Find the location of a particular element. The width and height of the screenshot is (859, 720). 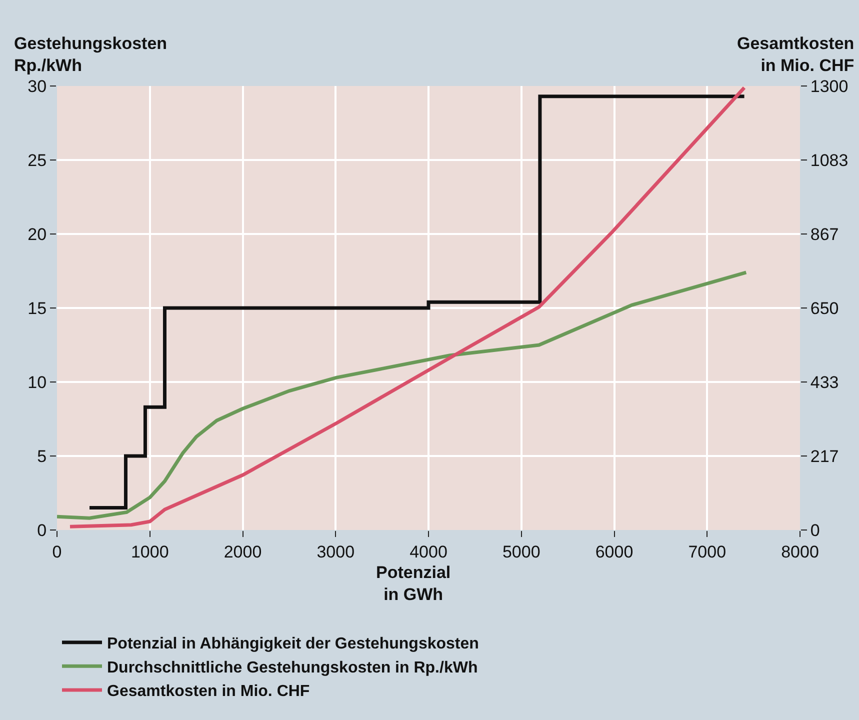

x-tick-label: 6000 is located at coordinates (614, 552).